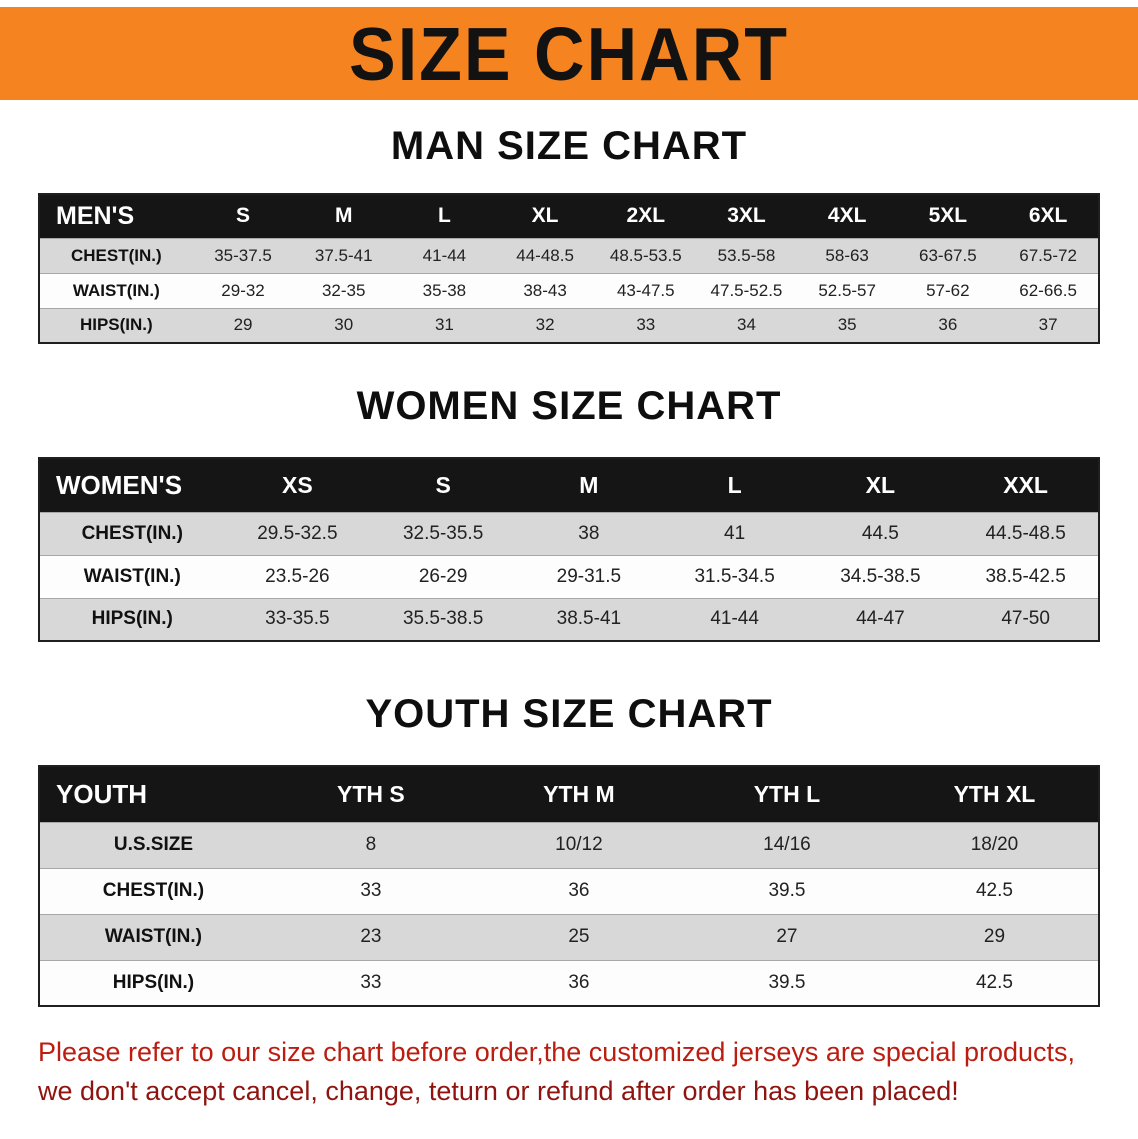  What do you see at coordinates (132, 485) in the screenshot?
I see `table-title-cell: WOMEN'S` at bounding box center [132, 485].